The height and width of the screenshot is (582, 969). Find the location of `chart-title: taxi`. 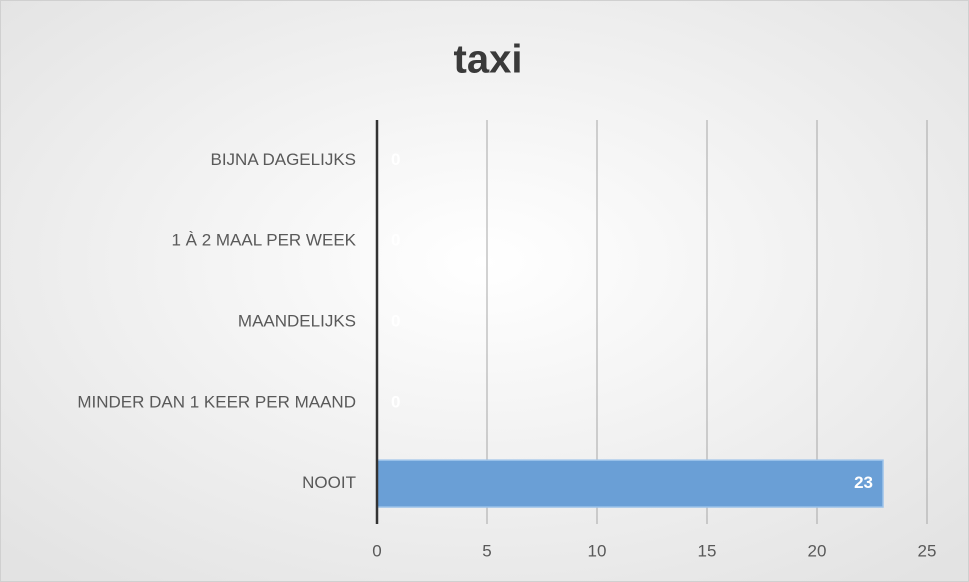

chart-title: taxi is located at coordinates (488, 60).